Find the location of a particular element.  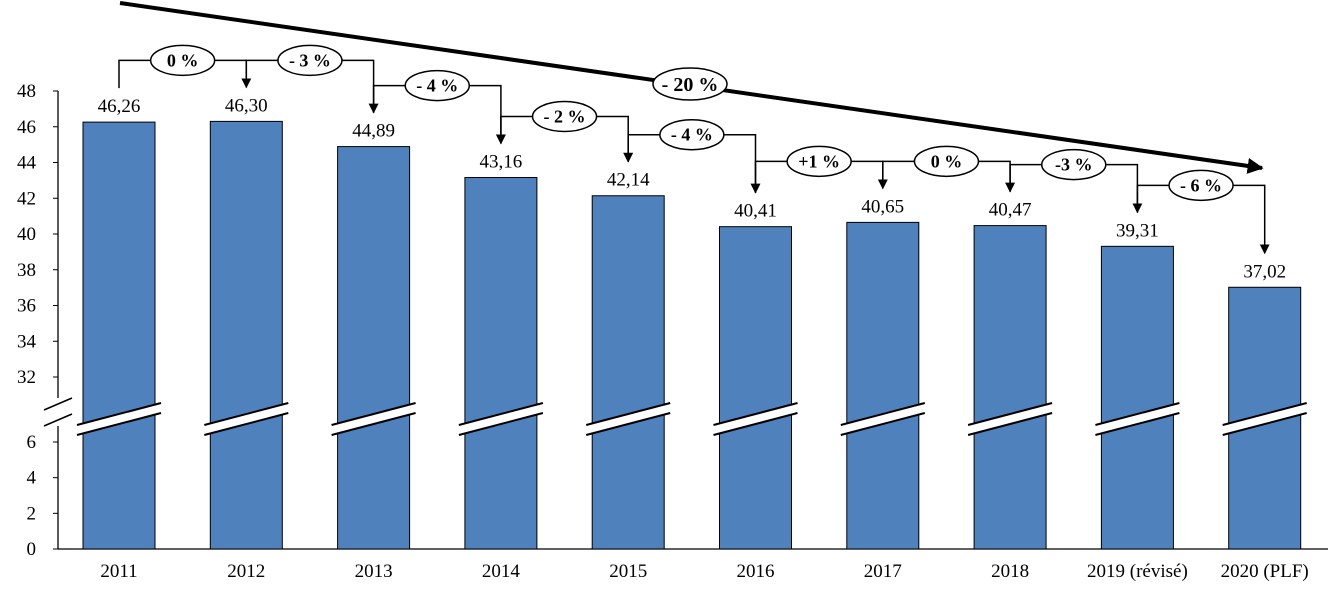

value-label: 46,30 is located at coordinates (246, 105).